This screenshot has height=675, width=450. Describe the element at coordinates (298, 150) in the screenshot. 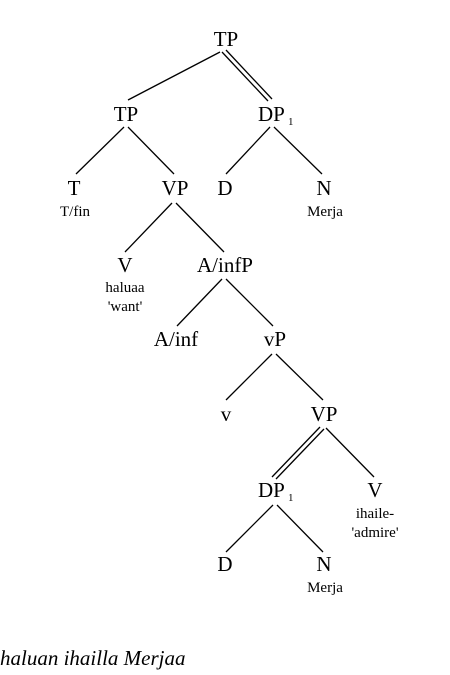

I see `branch-dp-to-n` at that location.